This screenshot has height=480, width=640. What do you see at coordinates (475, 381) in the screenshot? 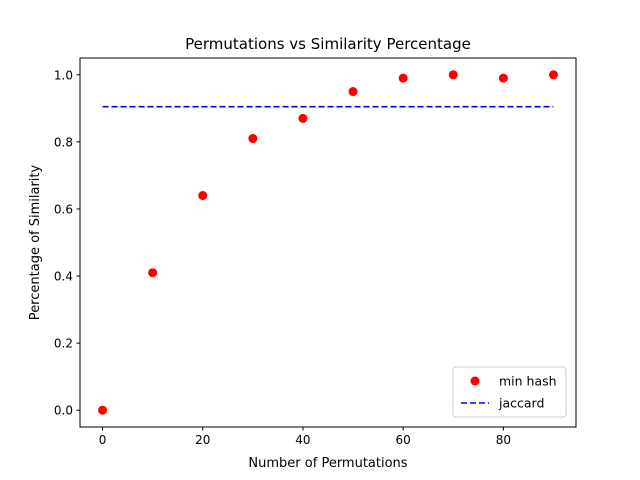
I see `legend-swatch-marker` at bounding box center [475, 381].